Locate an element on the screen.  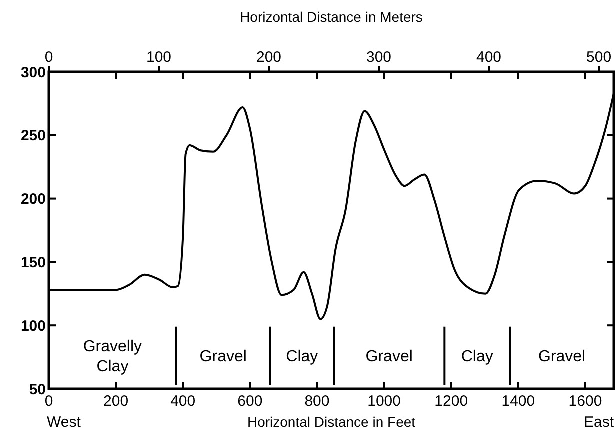
x-tick-label: 1000 is located at coordinates (384, 401).